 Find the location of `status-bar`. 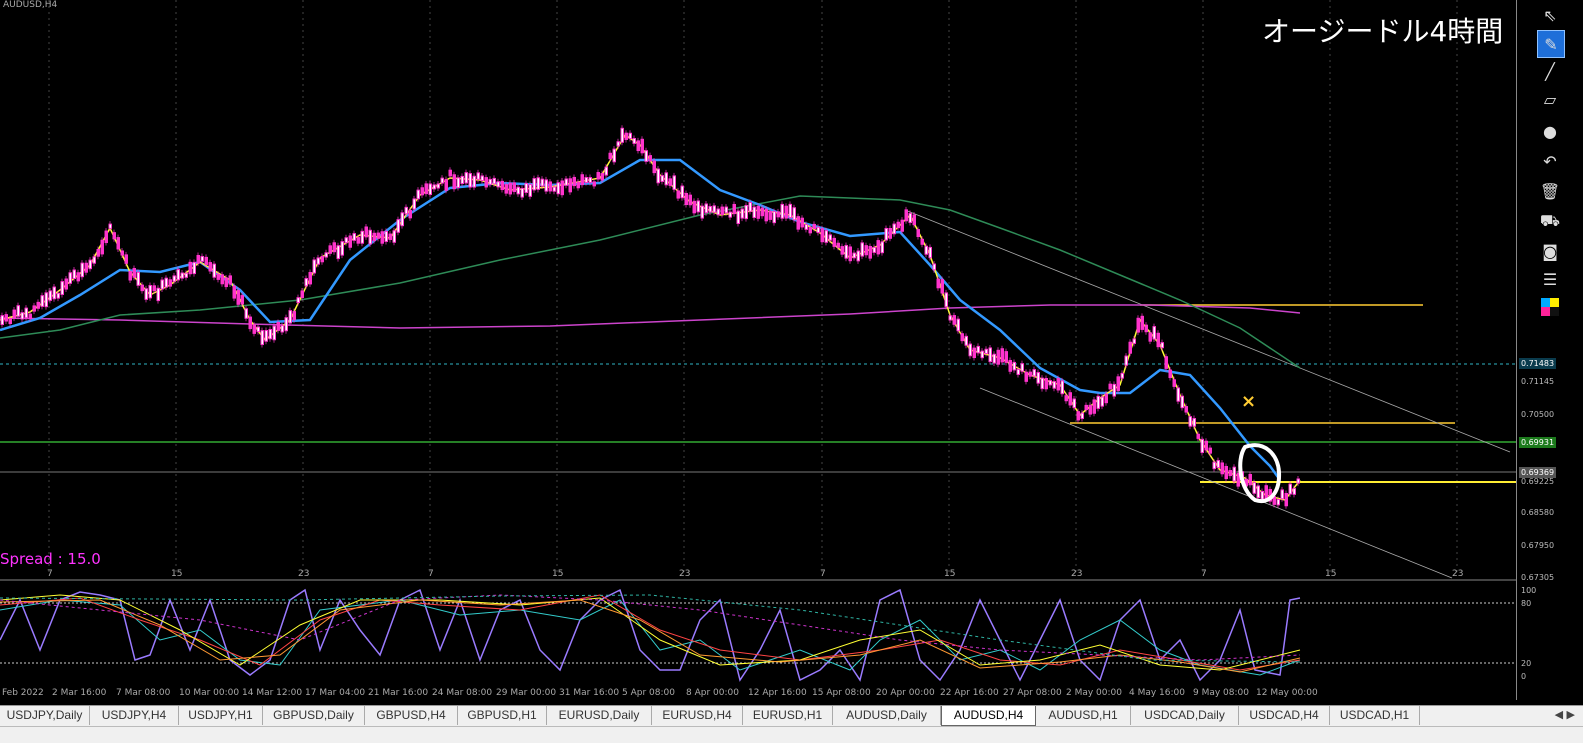

status-bar is located at coordinates (791, 734).